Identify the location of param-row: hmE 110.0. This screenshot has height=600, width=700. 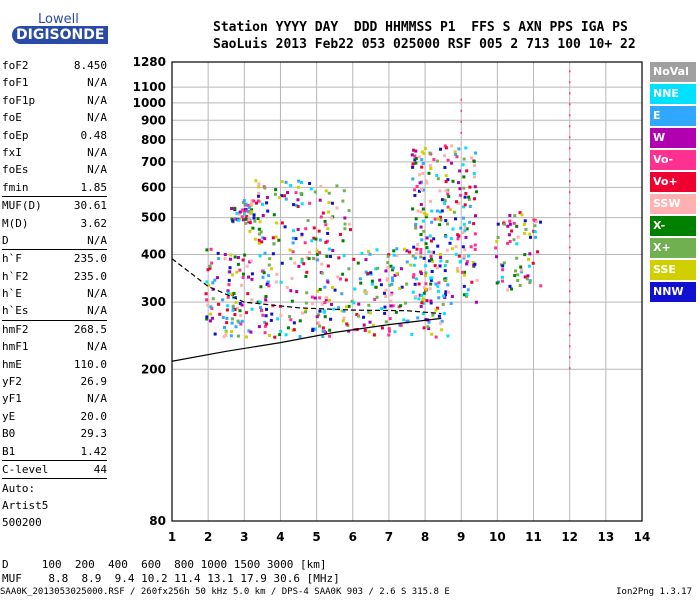
(54, 364).